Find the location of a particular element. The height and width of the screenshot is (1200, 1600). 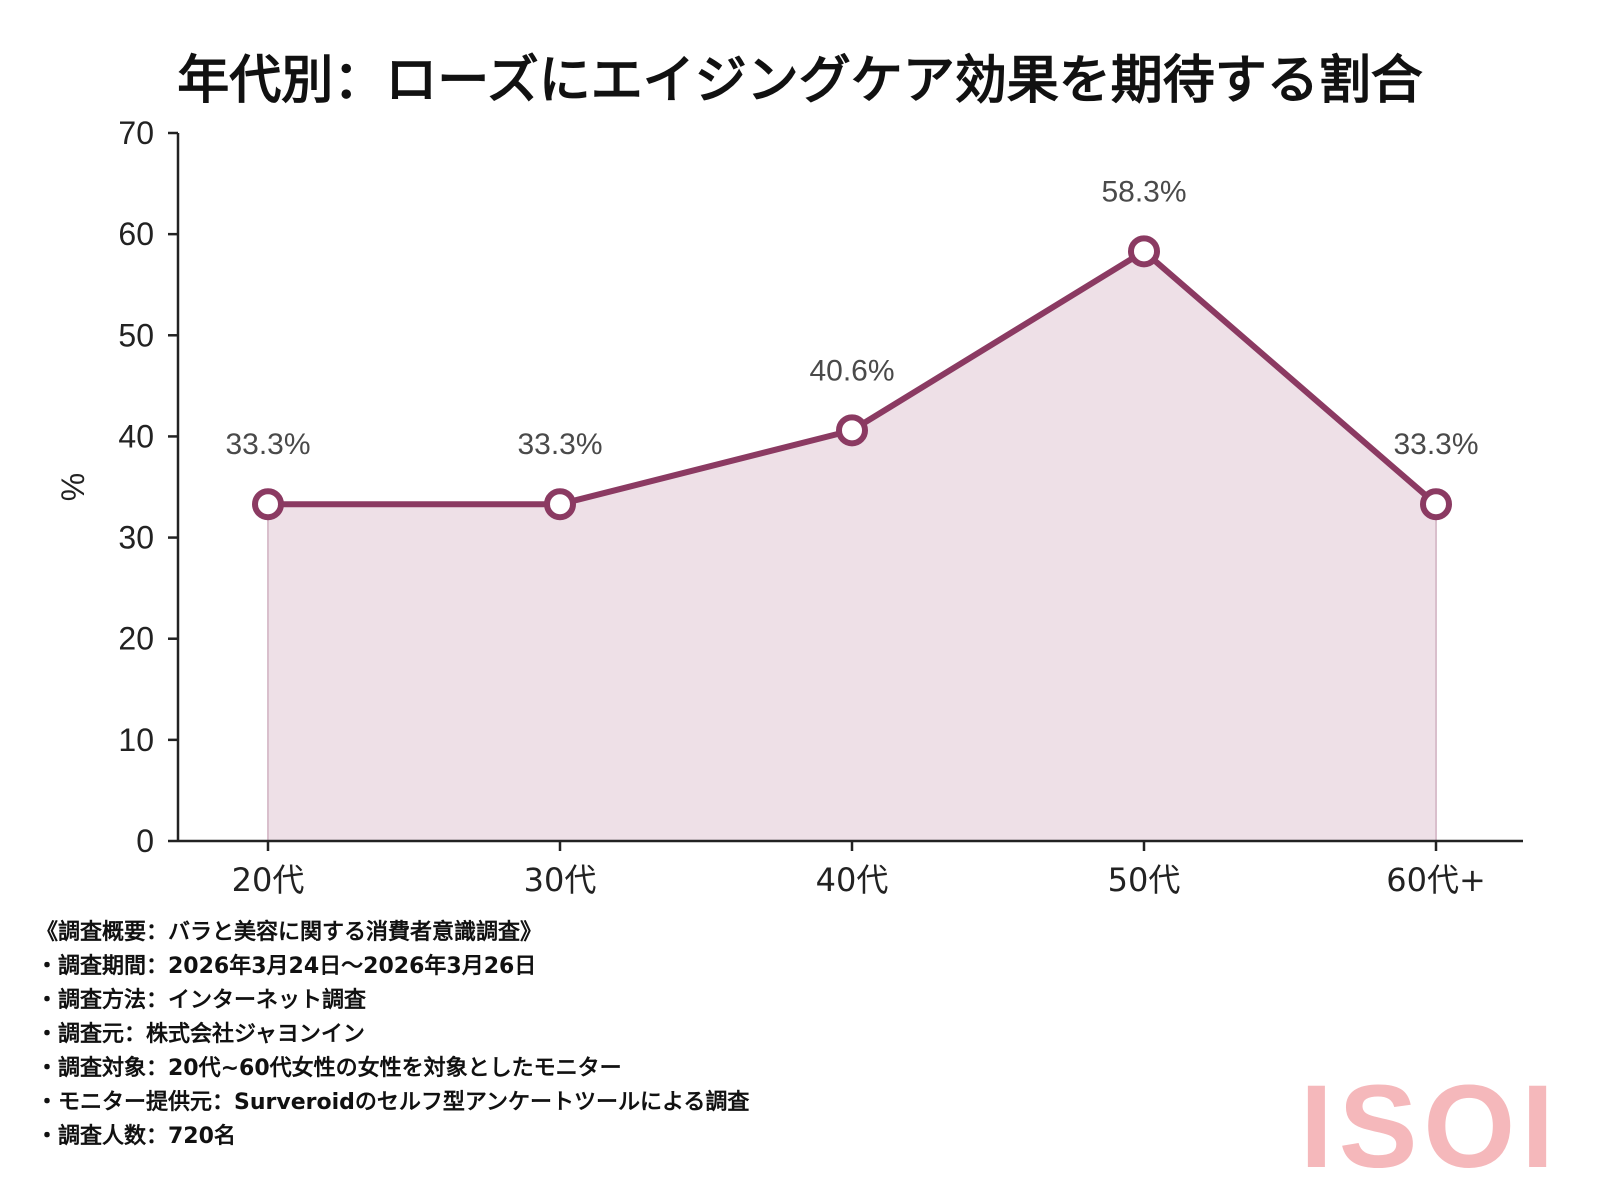

x-tick-label-4: 60代+ is located at coordinates (1436, 880).